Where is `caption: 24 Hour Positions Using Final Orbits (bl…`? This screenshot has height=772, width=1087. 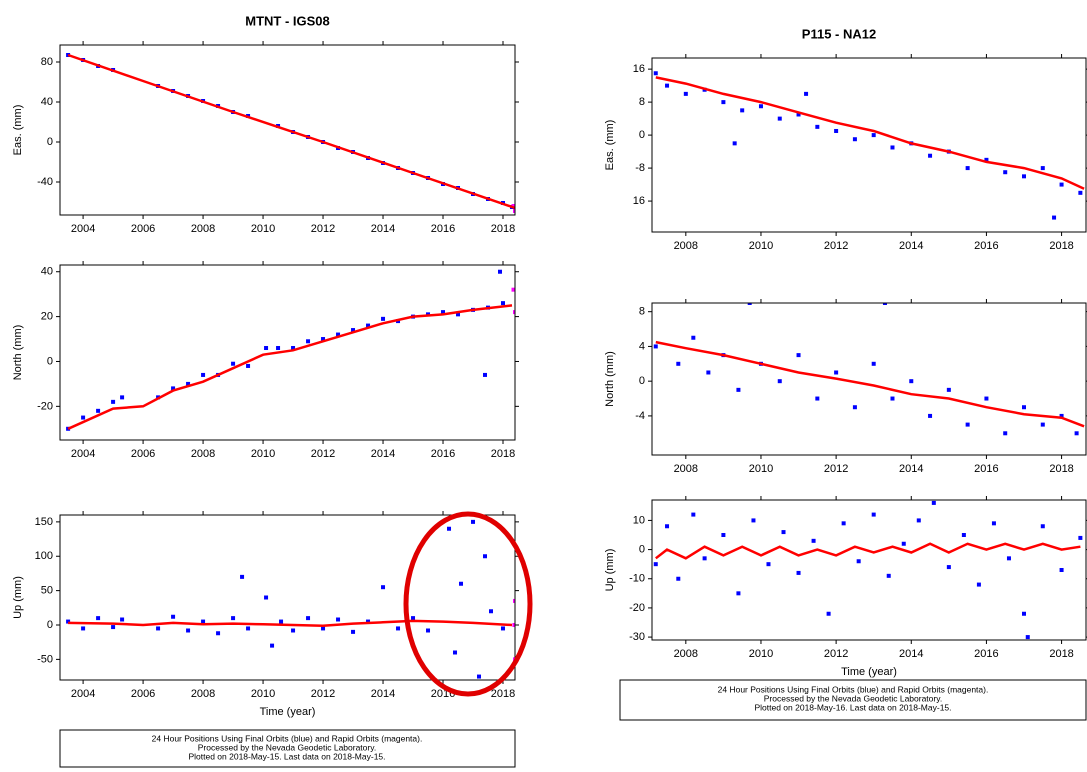
caption: 24 Hour Positions Using Final Orbits (bl… is located at coordinates (853, 689).